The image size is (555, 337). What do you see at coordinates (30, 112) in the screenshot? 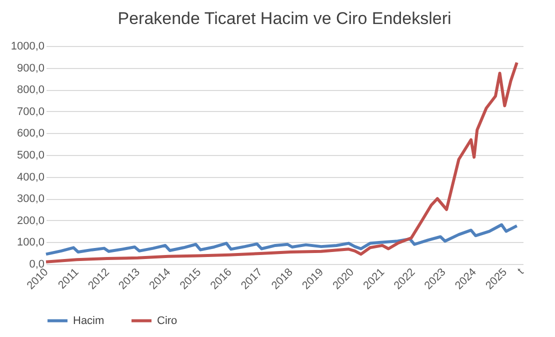
I see `y-tick-label: 700,0` at bounding box center [30, 112].